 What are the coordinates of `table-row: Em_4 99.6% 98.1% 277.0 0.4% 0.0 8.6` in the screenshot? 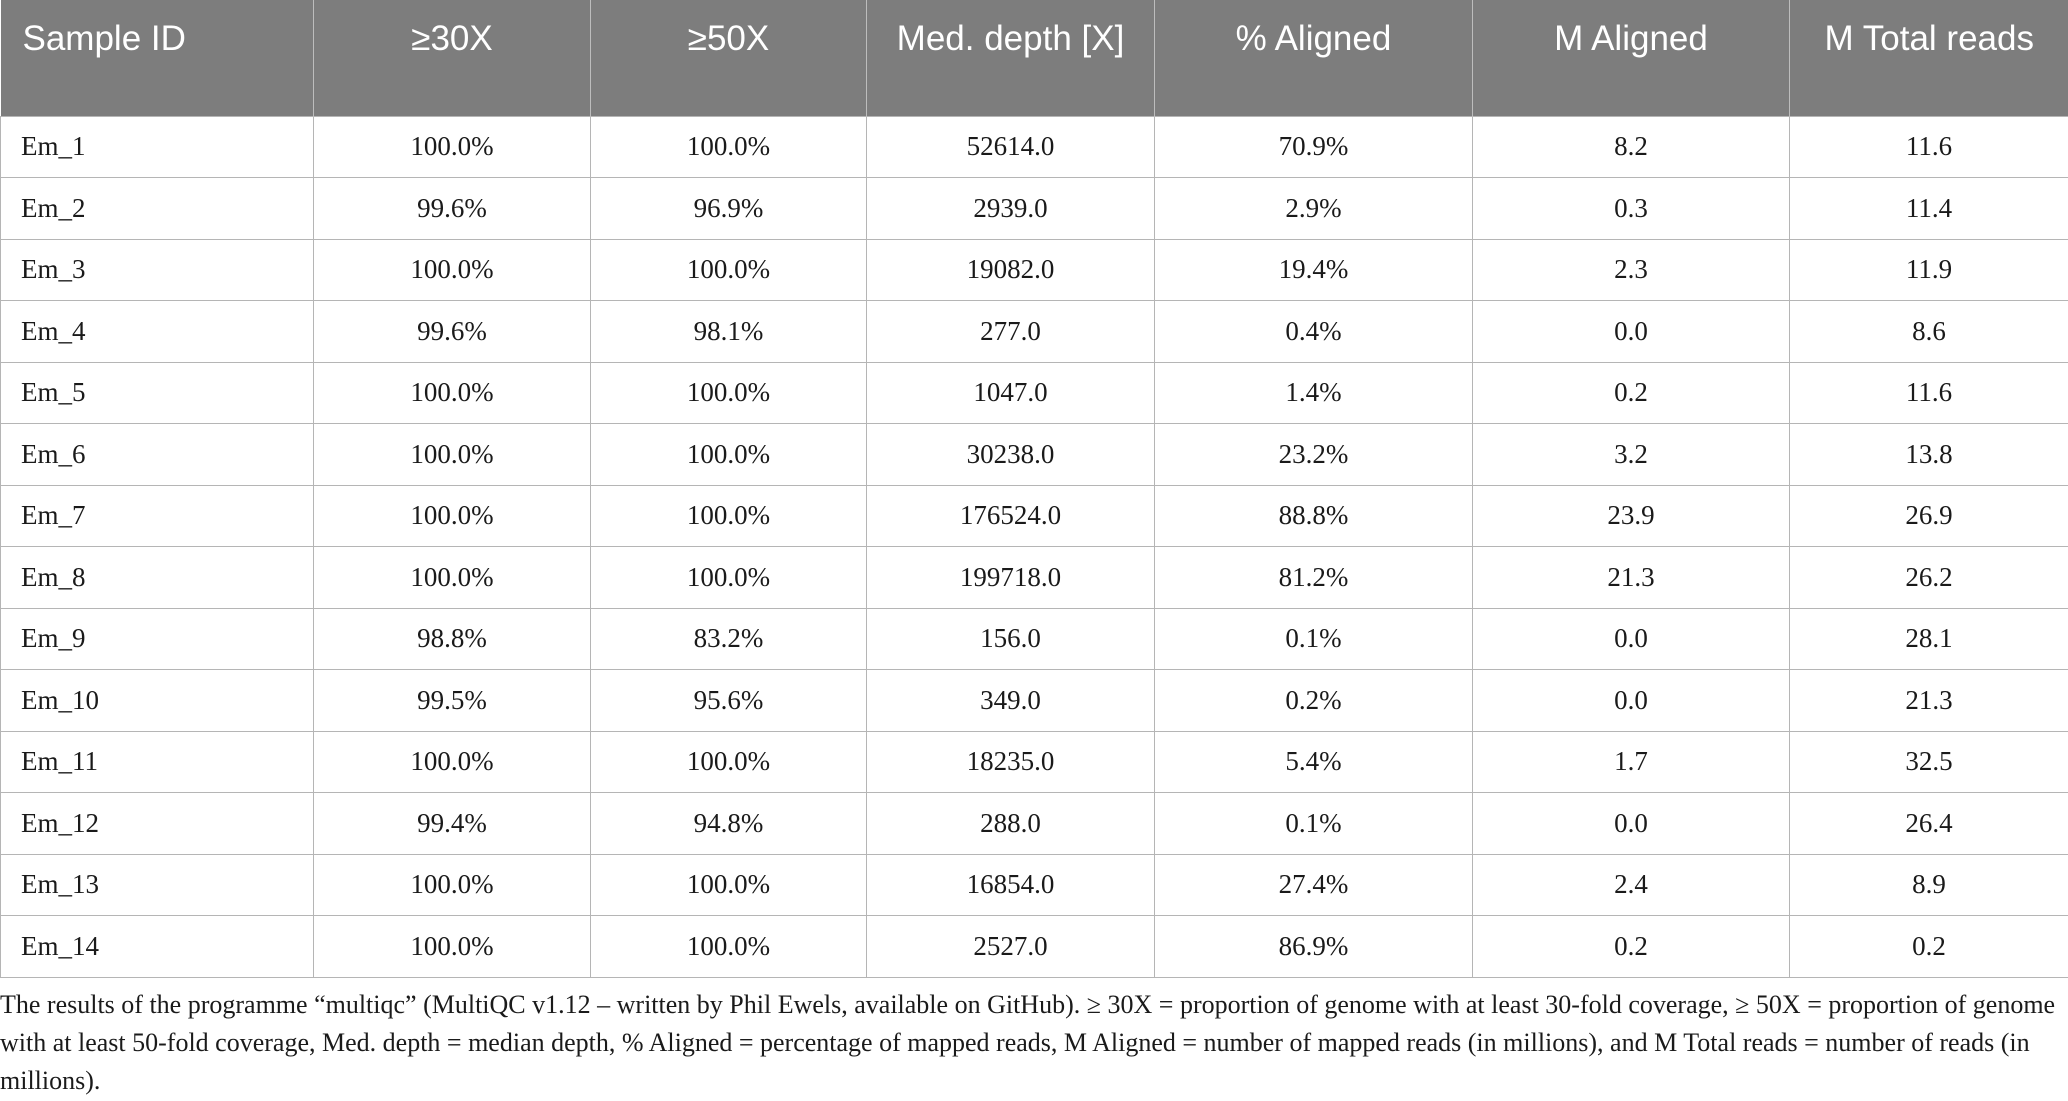 It's located at (1034, 331).